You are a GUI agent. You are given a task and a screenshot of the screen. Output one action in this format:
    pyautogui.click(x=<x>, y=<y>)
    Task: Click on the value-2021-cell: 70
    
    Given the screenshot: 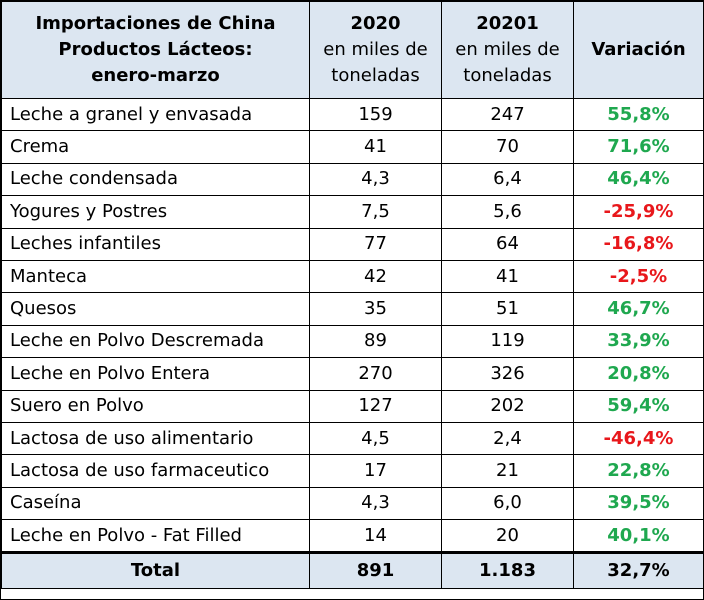 What is the action you would take?
    pyautogui.click(x=507, y=147)
    